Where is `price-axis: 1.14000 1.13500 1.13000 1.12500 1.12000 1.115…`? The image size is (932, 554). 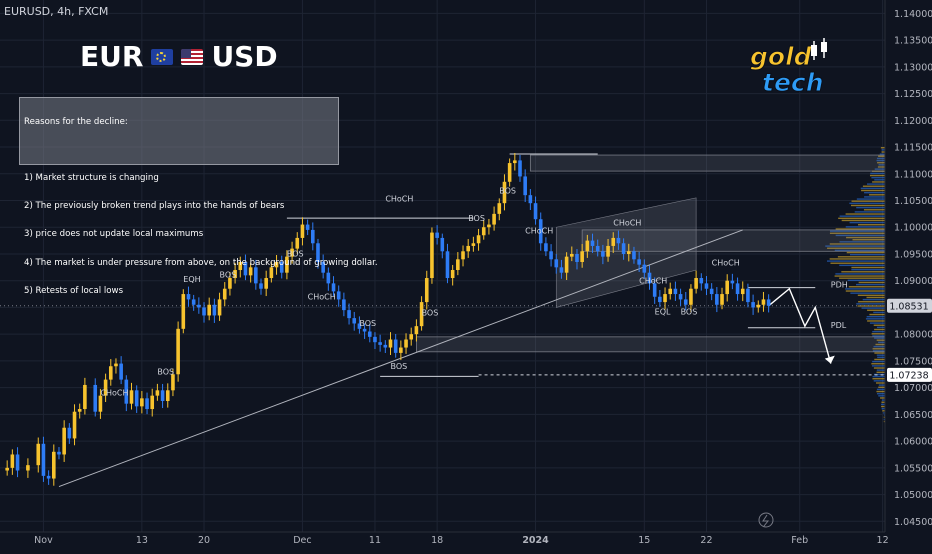
price-axis: 1.14000 1.13500 1.13000 1.12500 1.12000 1.115… is located at coordinates (908, 275).